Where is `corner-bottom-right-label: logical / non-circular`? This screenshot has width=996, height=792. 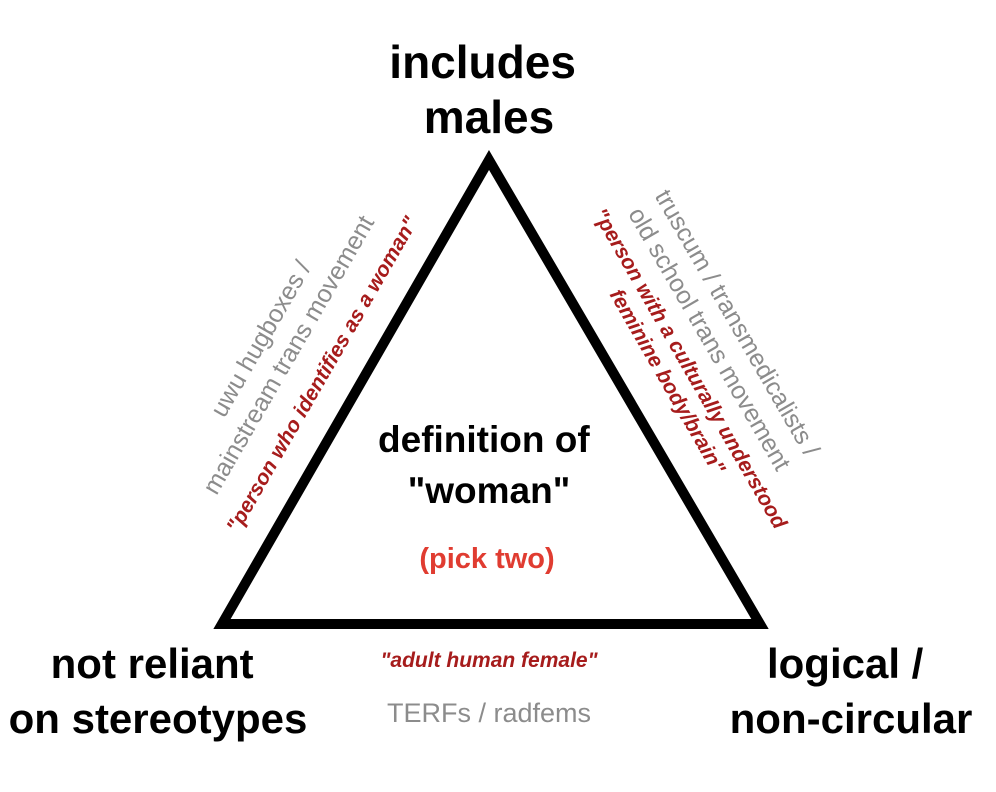 corner-bottom-right-label: logical / non-circular is located at coordinates (851, 691).